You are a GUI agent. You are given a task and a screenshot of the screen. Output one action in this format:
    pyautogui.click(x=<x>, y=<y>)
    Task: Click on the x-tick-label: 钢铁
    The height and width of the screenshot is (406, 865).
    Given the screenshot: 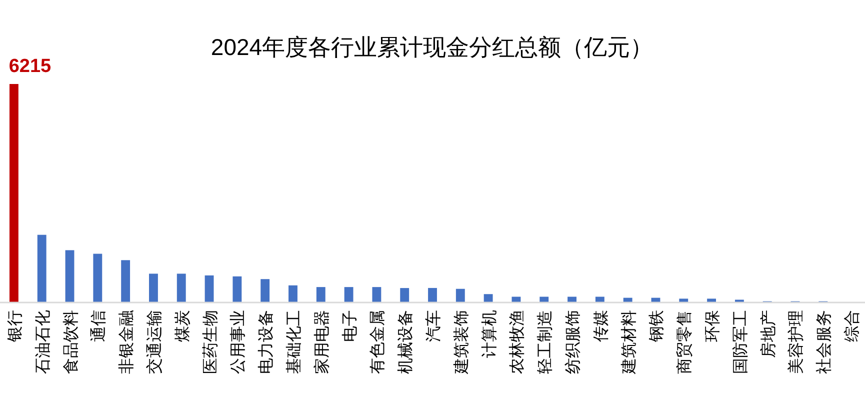 What is the action you would take?
    pyautogui.click(x=657, y=326)
    